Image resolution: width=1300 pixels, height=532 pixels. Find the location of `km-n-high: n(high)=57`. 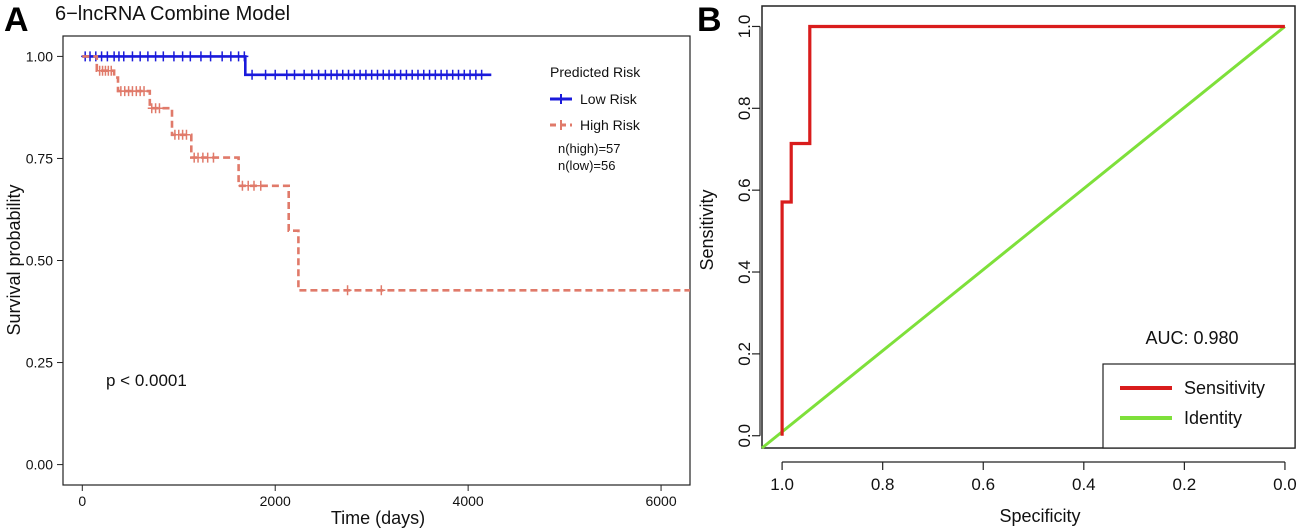

km-n-high: n(high)=57 is located at coordinates (589, 148).